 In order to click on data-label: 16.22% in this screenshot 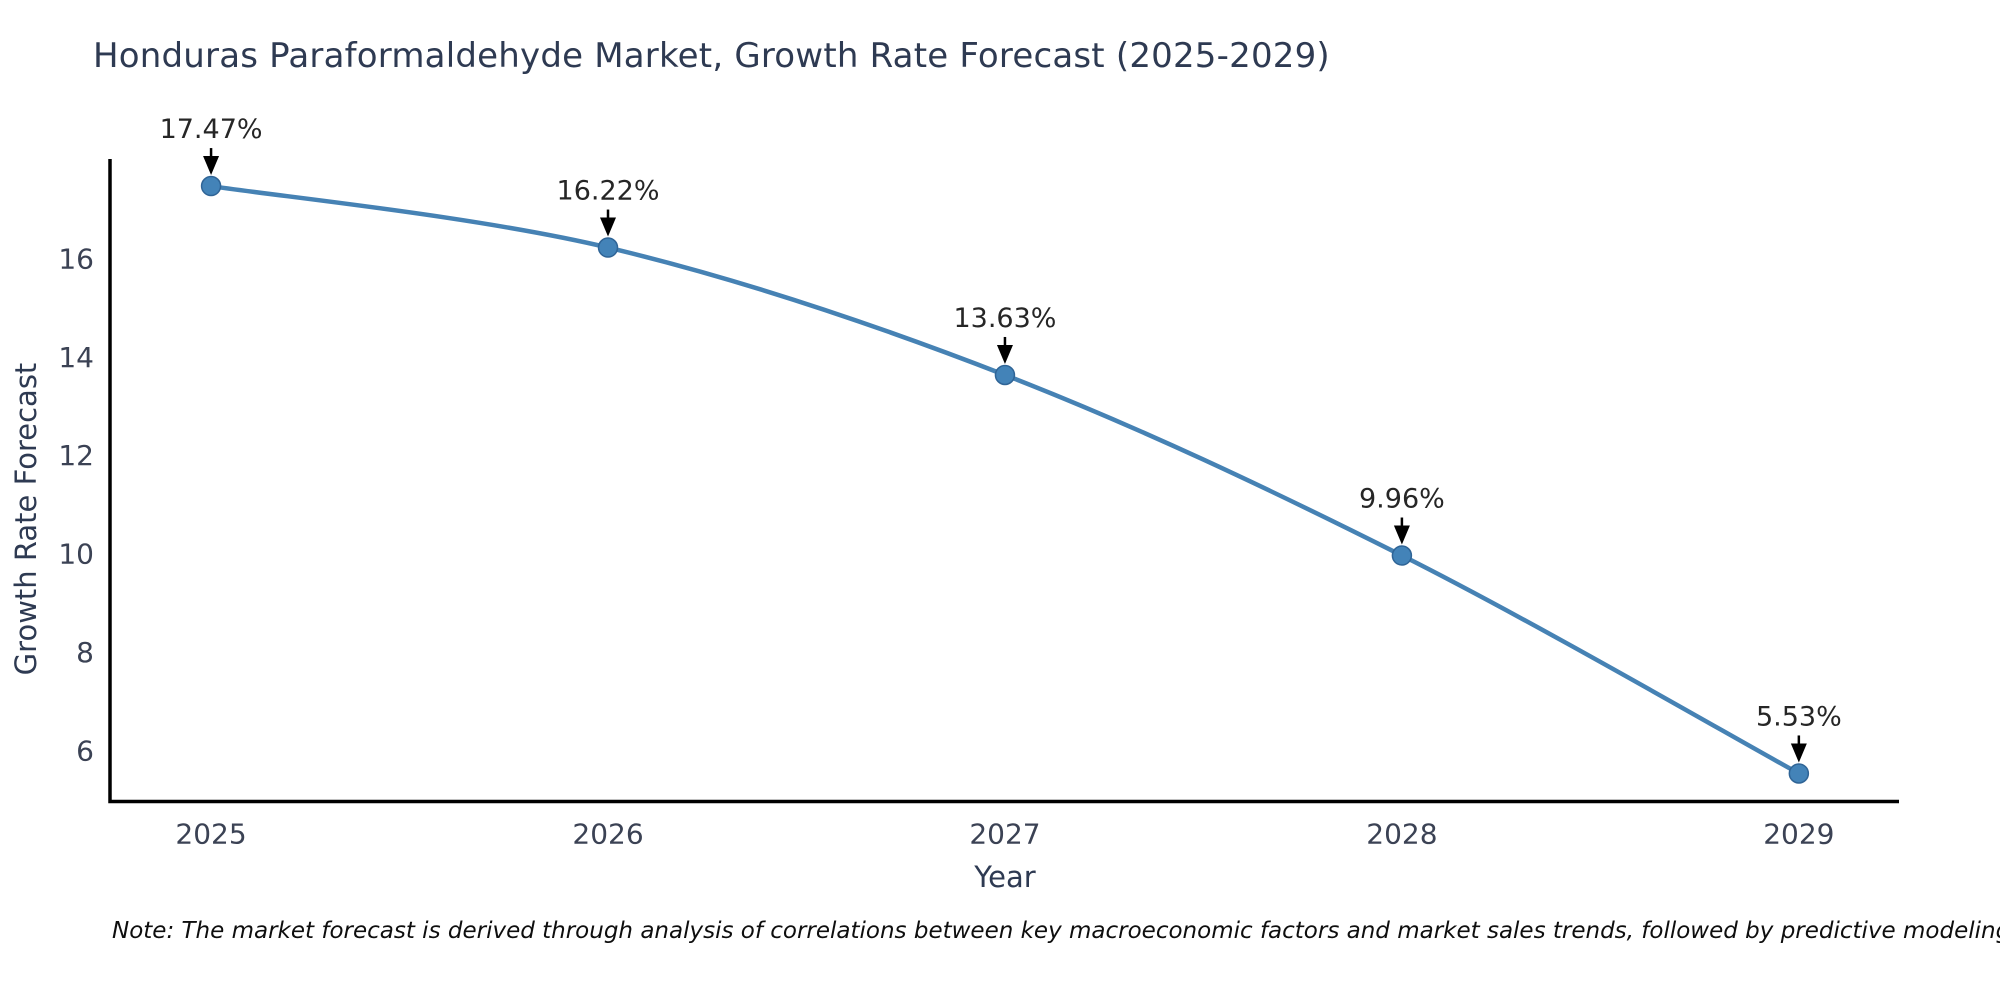, I will do `click(608, 191)`.